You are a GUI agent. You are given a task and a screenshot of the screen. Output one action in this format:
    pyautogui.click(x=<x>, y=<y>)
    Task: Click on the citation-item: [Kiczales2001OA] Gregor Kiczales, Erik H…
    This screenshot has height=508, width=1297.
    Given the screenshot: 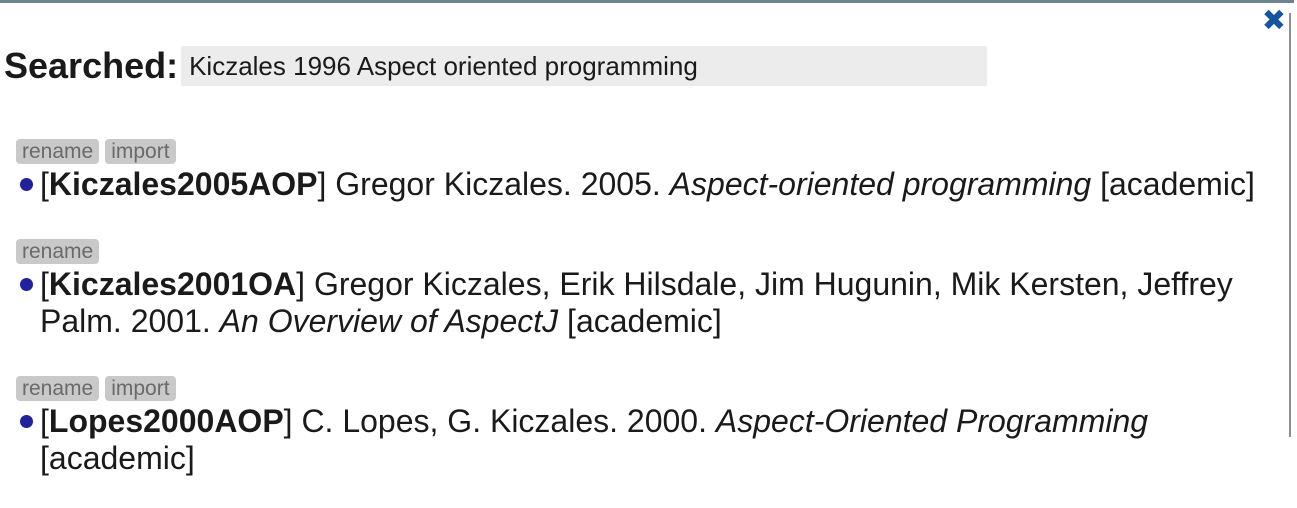 What is the action you would take?
    pyautogui.click(x=648, y=303)
    